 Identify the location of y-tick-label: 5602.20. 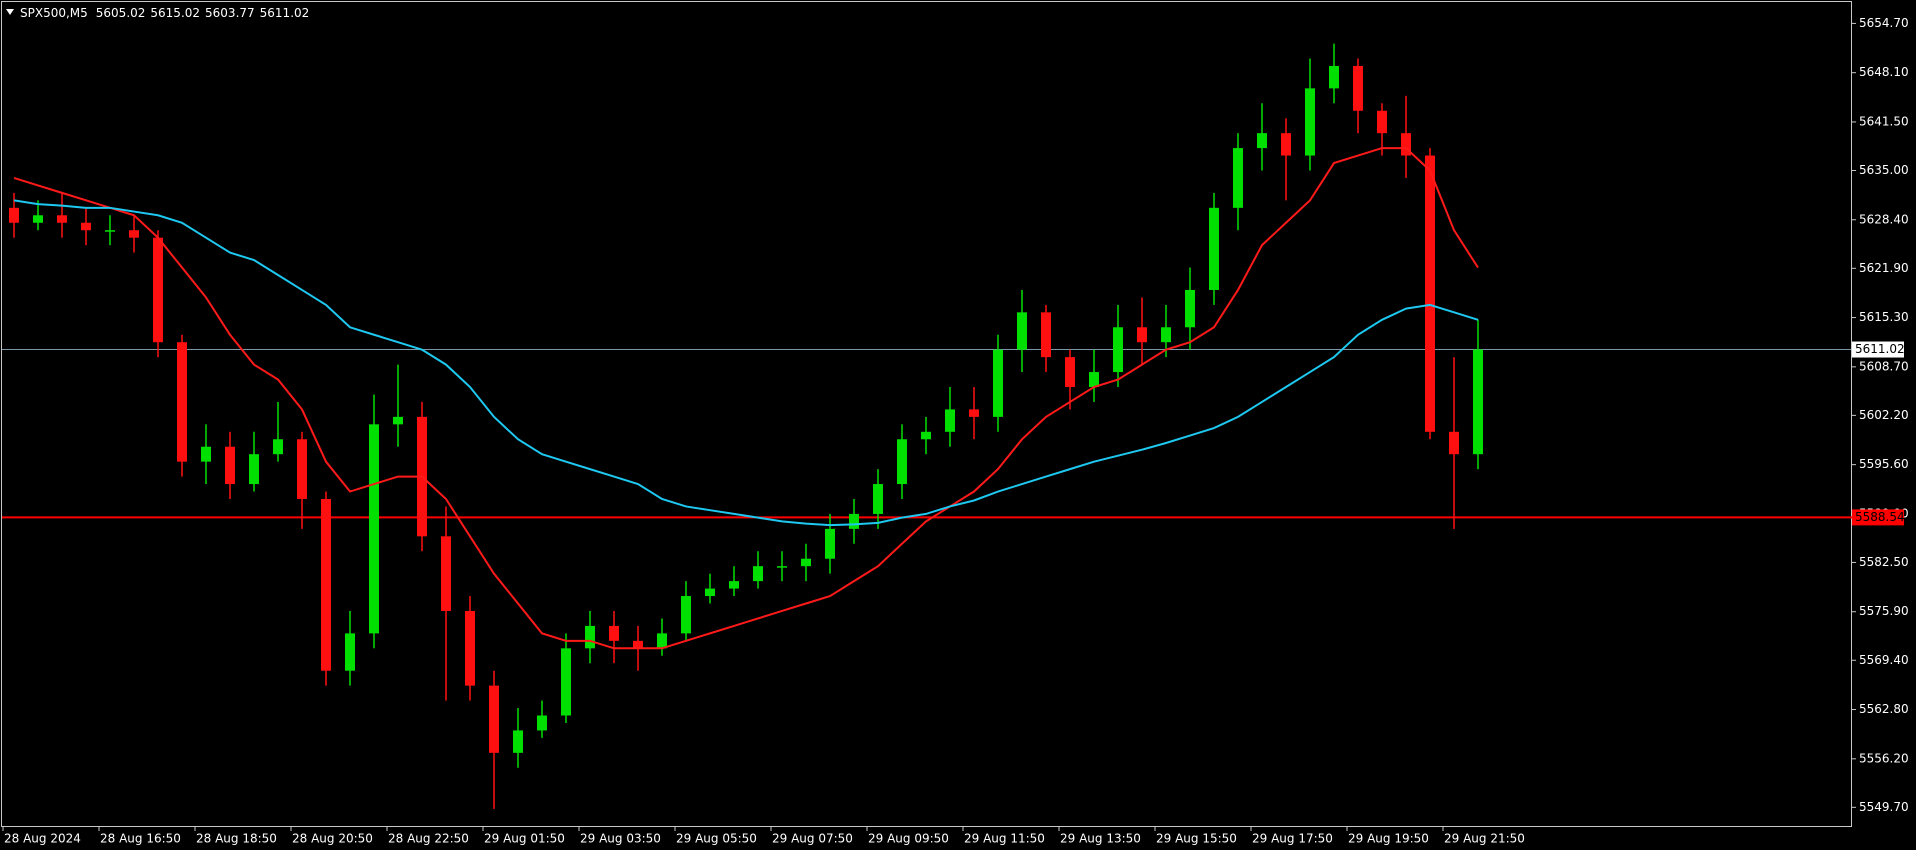
(1884, 415).